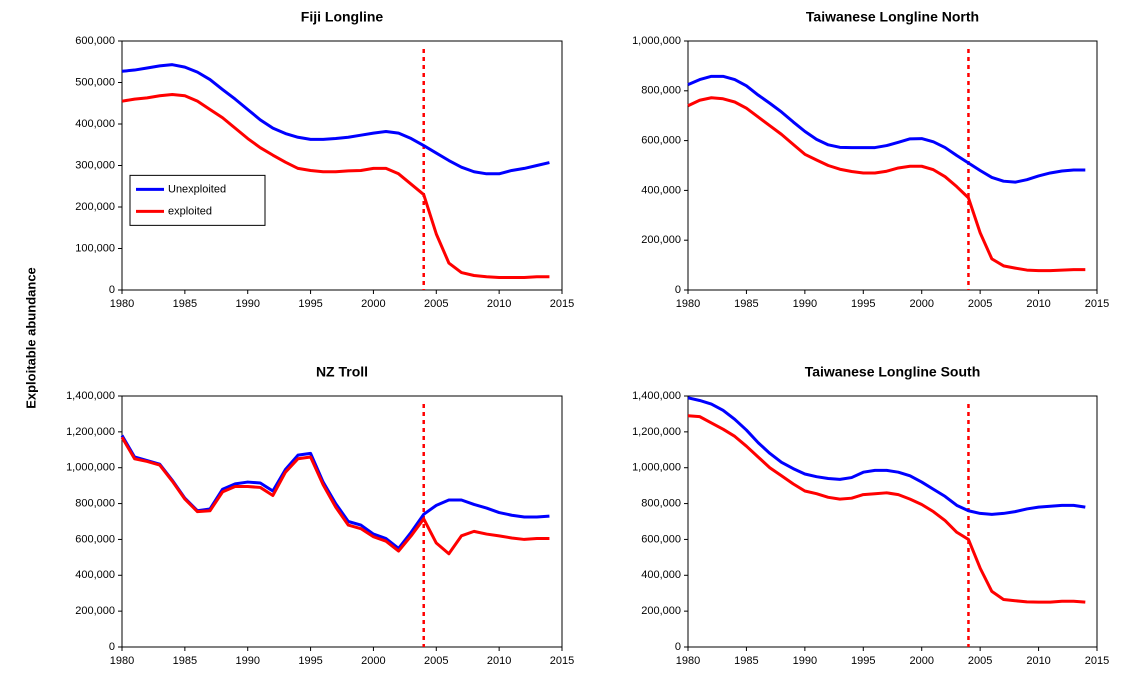 Image resolution: width=1125 pixels, height=677 pixels. Describe the element at coordinates (892, 17) in the screenshot. I see `chart-title: Taiwanese Longline North` at that location.